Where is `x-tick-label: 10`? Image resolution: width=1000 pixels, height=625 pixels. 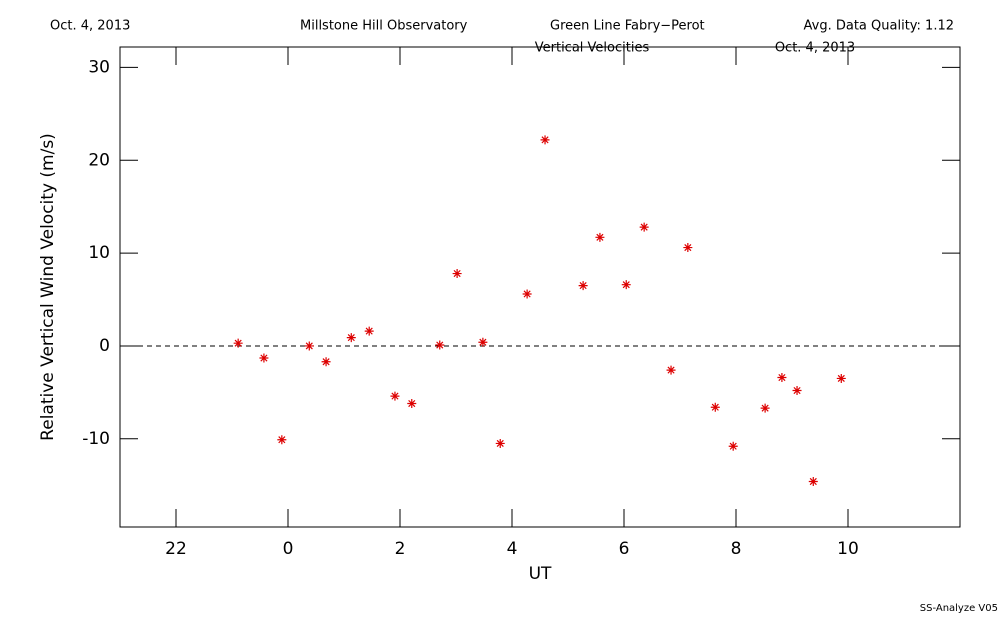
x-tick-label: 10 is located at coordinates (848, 549).